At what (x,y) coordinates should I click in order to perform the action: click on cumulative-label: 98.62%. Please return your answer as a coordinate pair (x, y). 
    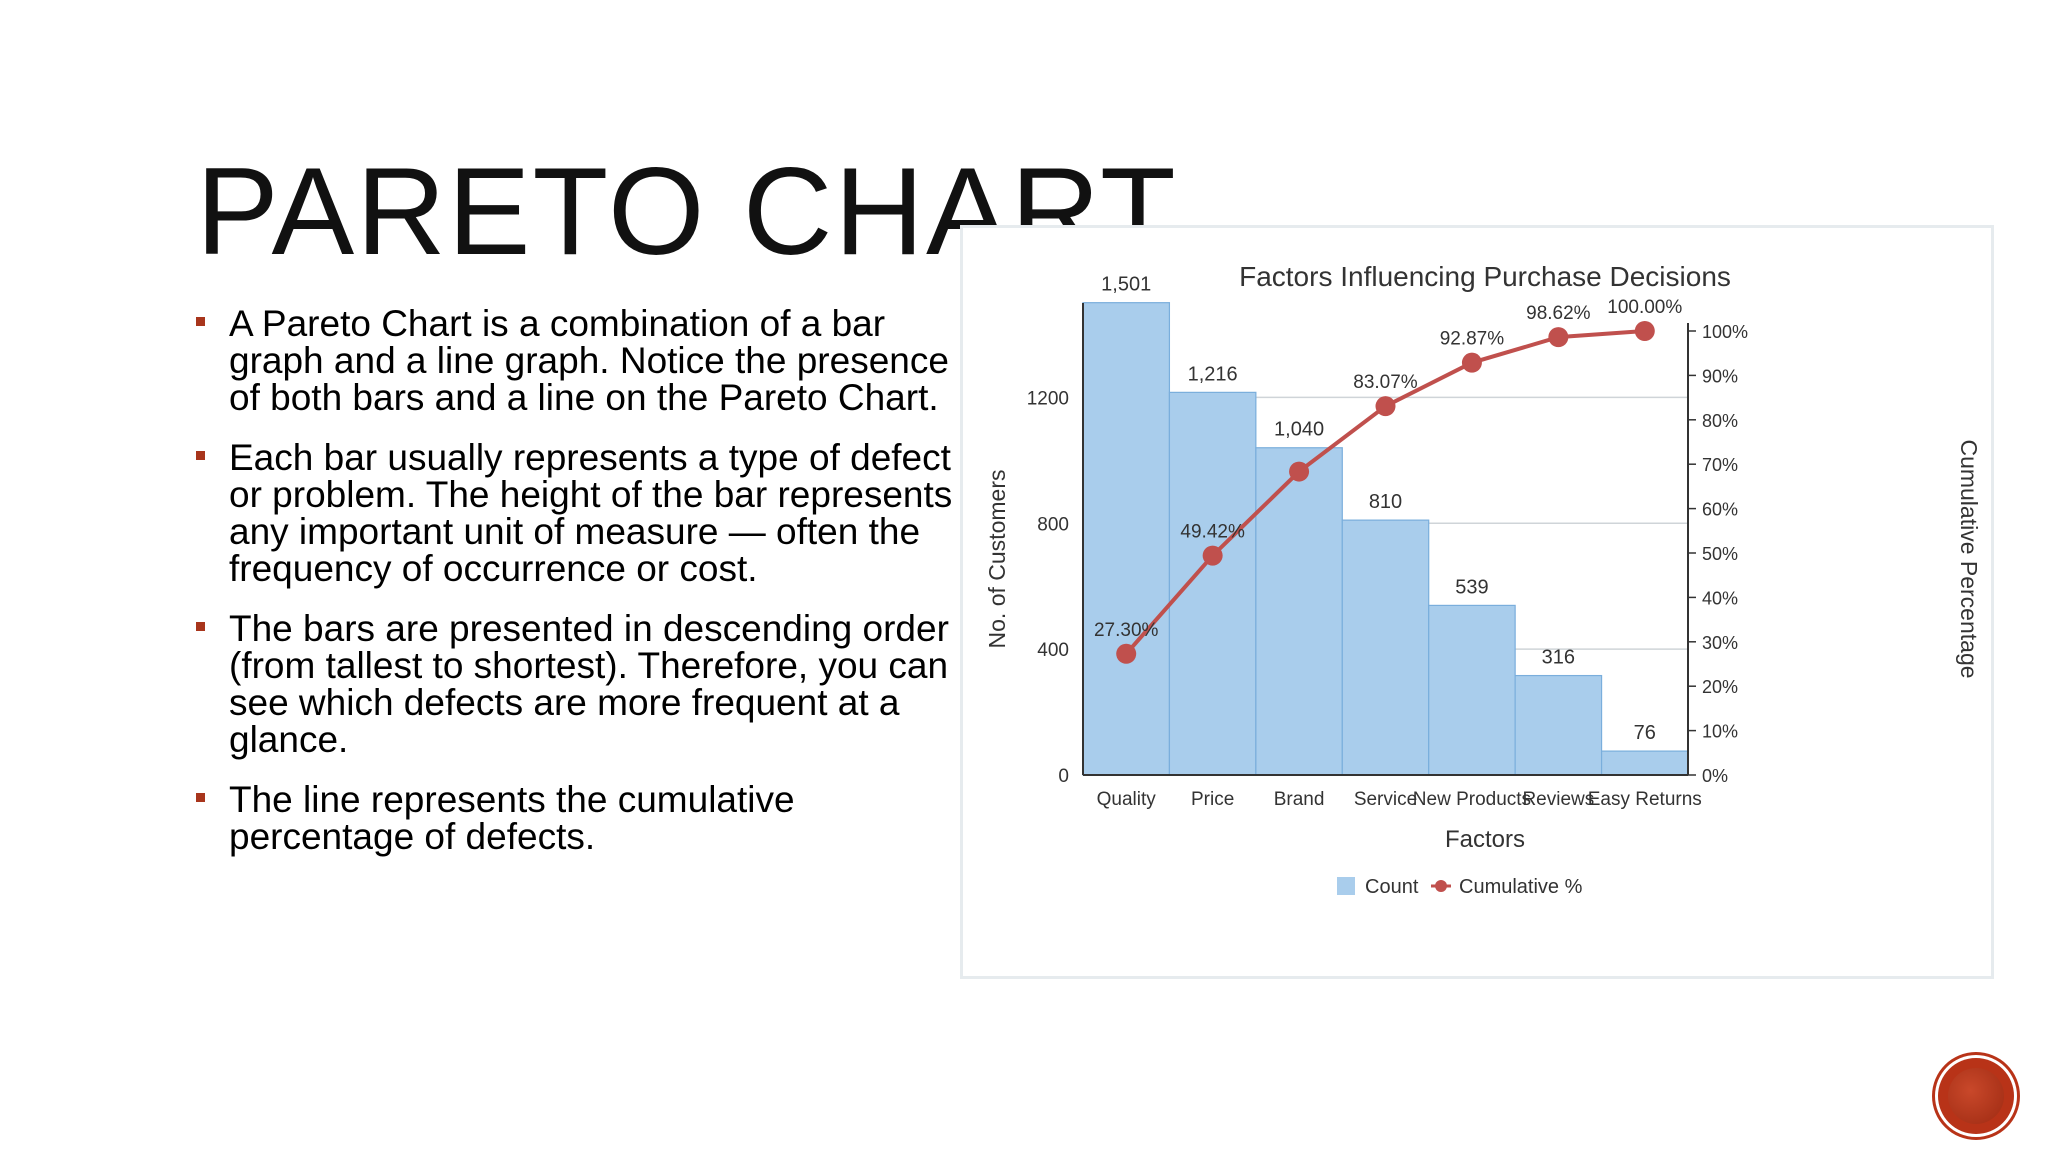
    Looking at the image, I should click on (1558, 313).